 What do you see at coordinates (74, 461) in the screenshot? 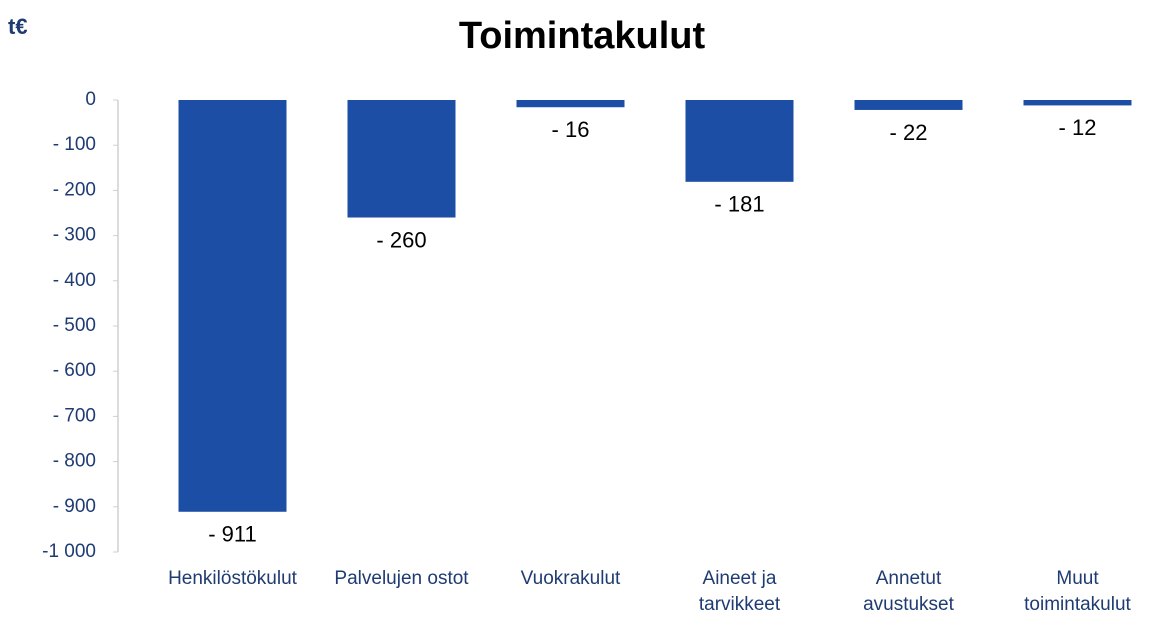
I see `y-tick-label: - 800` at bounding box center [74, 461].